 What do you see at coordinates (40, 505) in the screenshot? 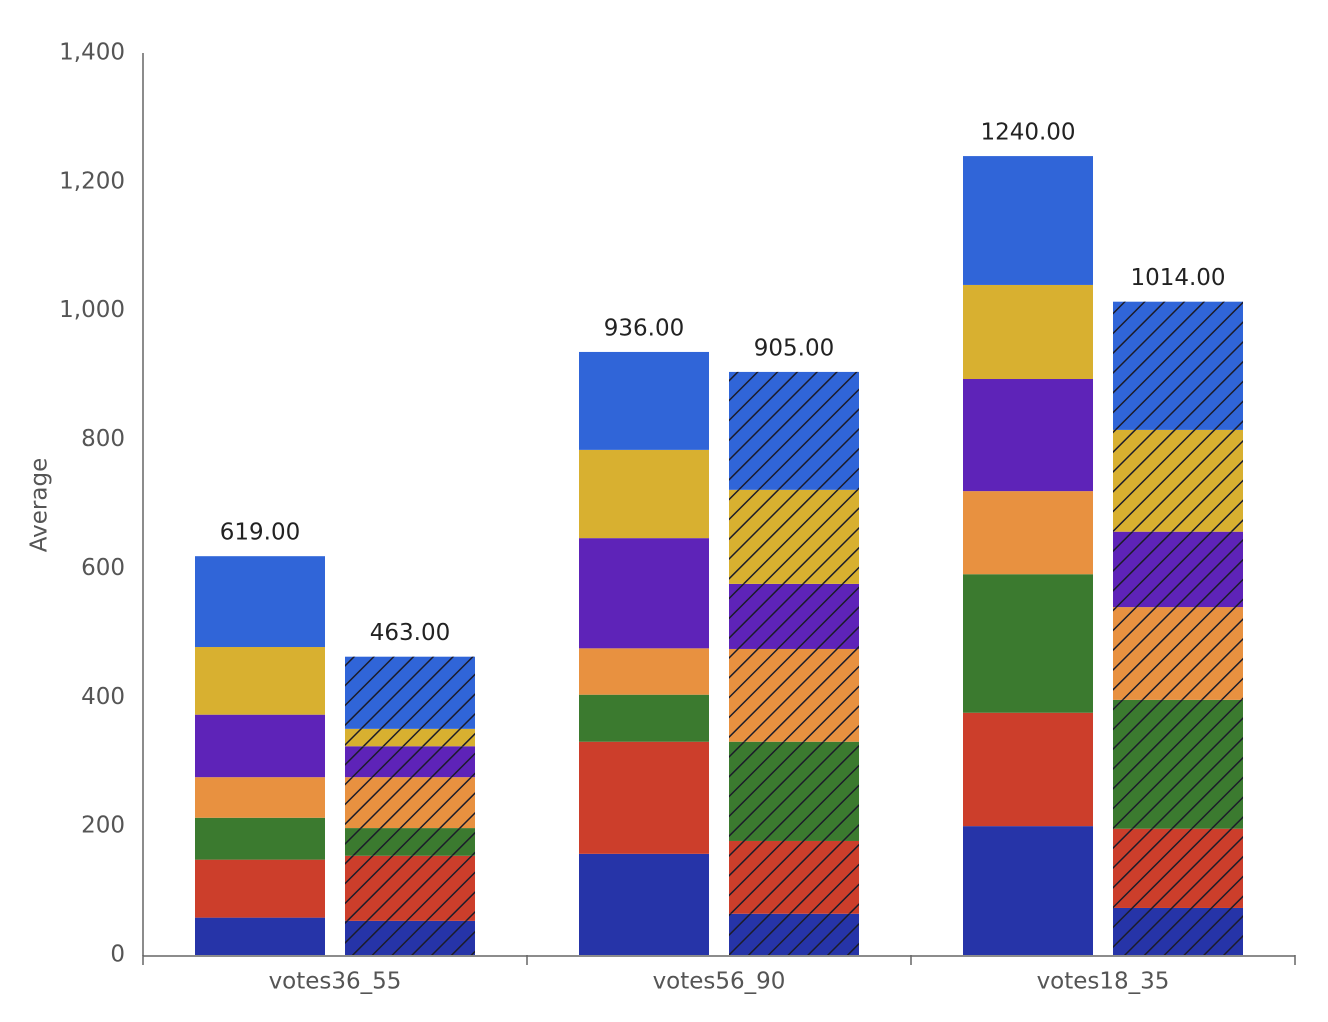
I see `y-axis-label: Average` at bounding box center [40, 505].